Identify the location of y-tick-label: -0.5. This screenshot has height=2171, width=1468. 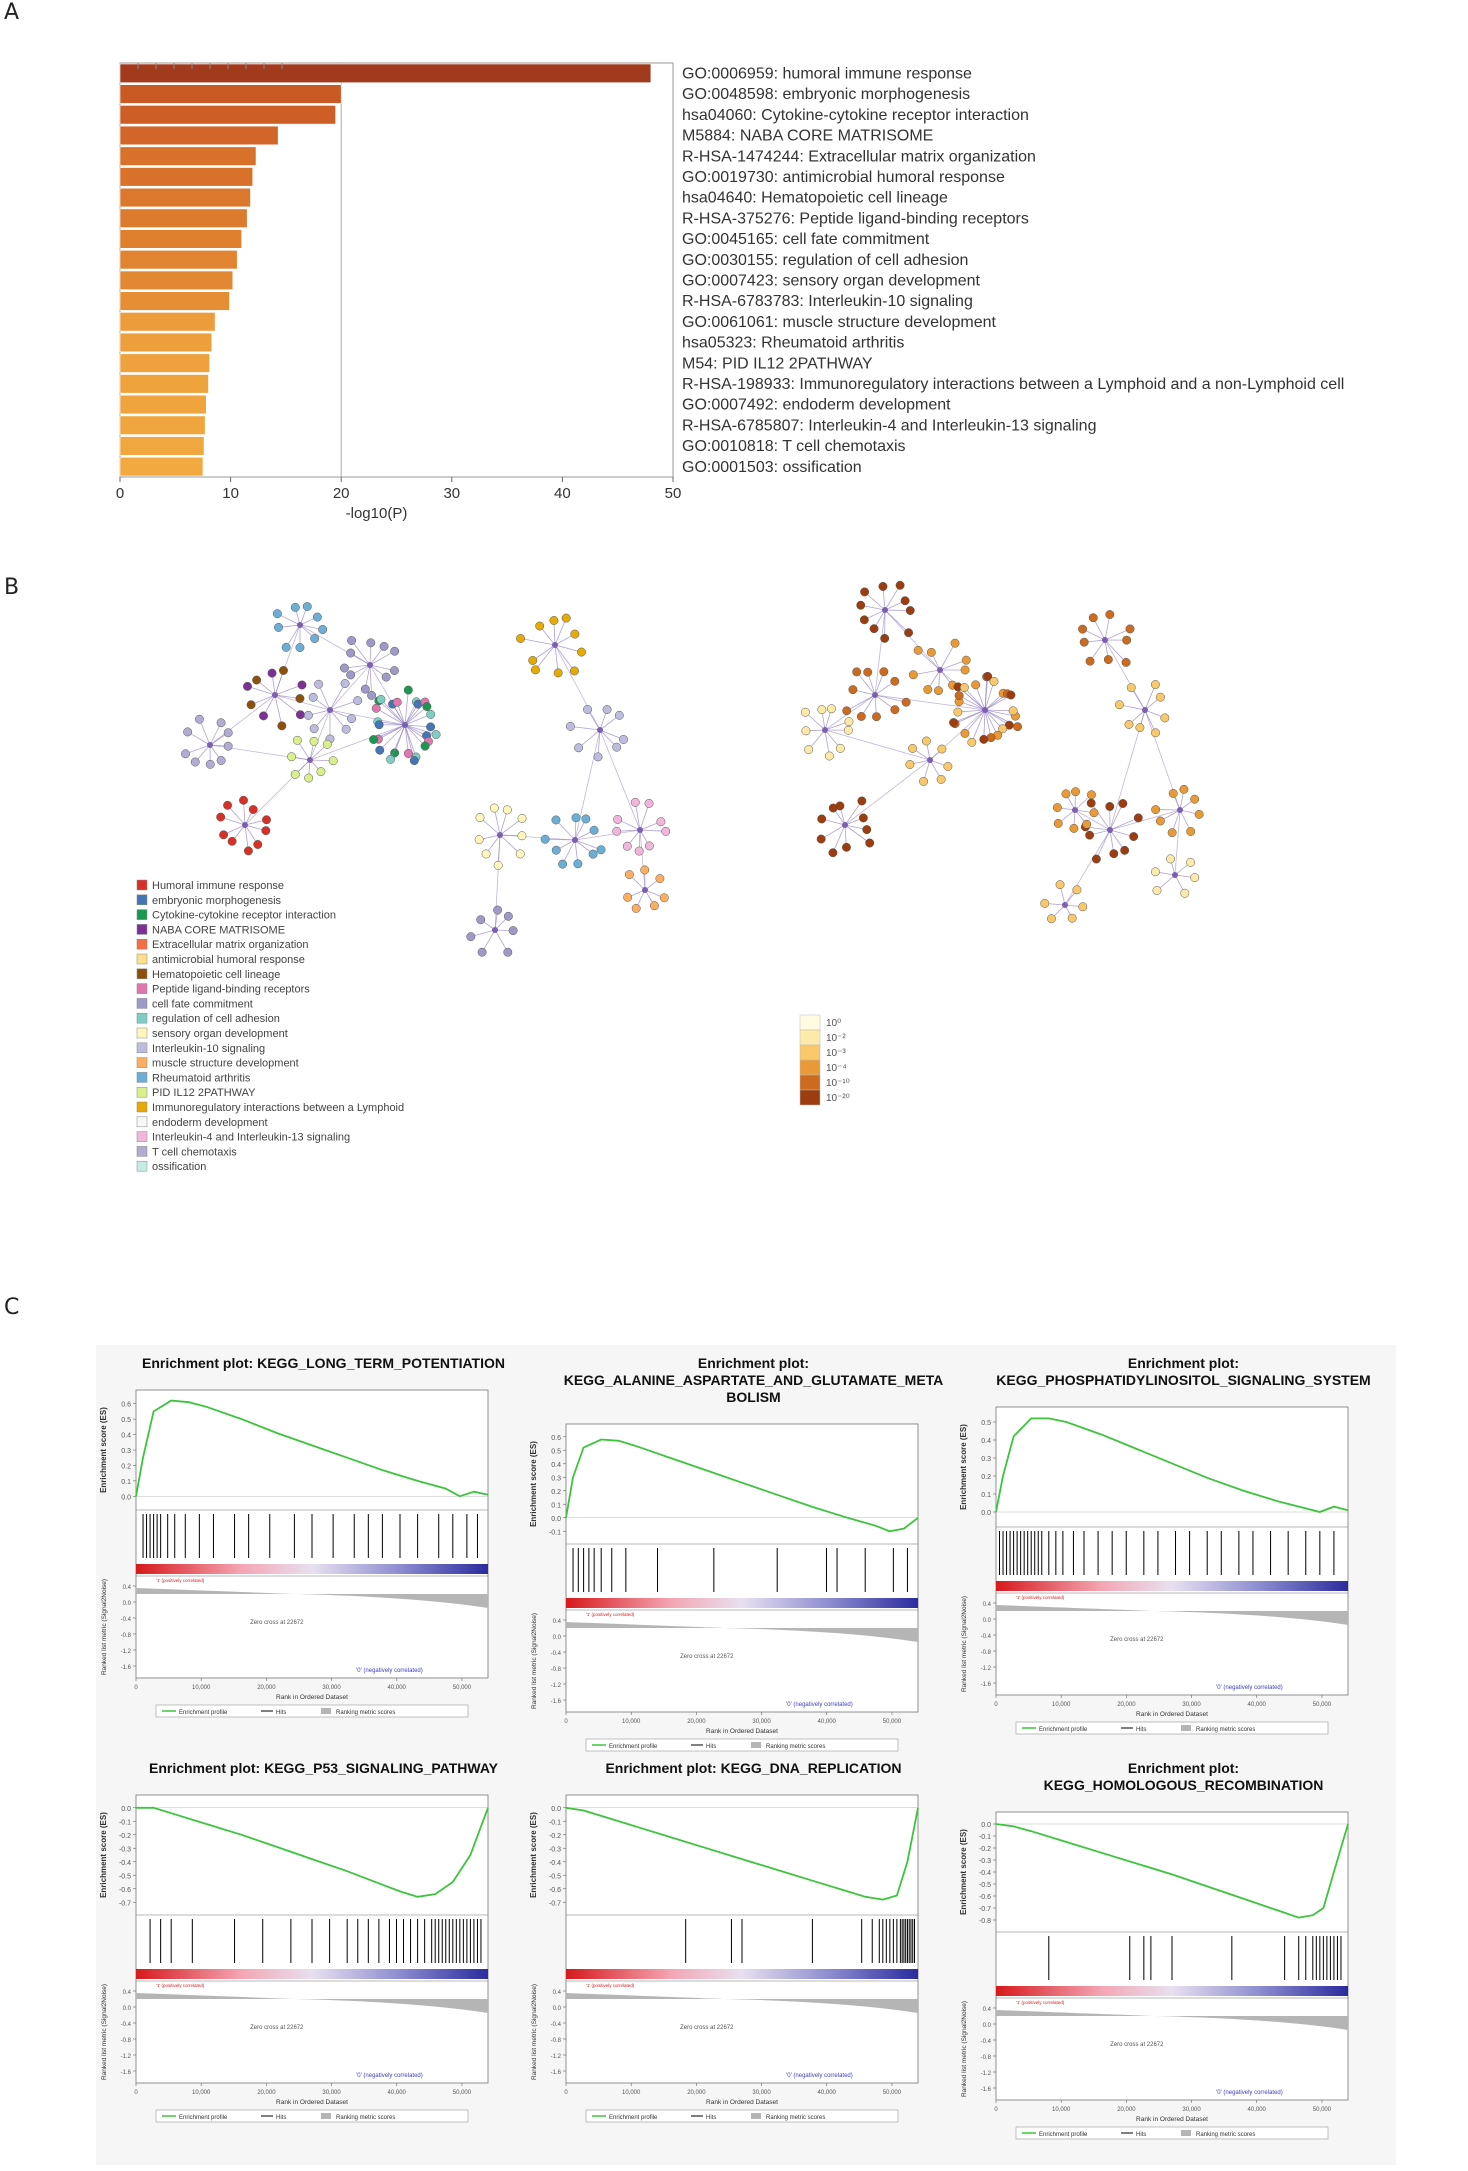
(125, 1876).